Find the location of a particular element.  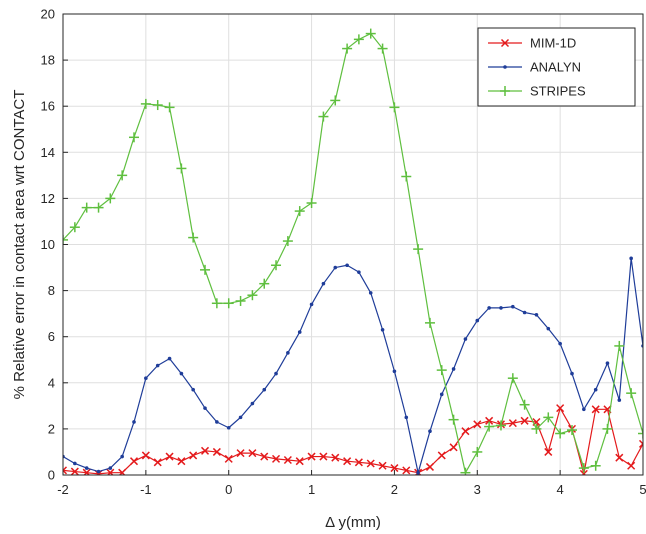

y-tick-label: 20 is located at coordinates (48, 14).